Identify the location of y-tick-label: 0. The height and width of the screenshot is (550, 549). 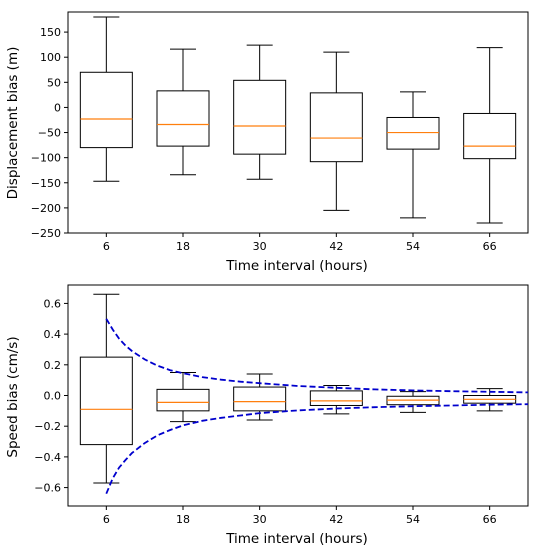
(57, 107).